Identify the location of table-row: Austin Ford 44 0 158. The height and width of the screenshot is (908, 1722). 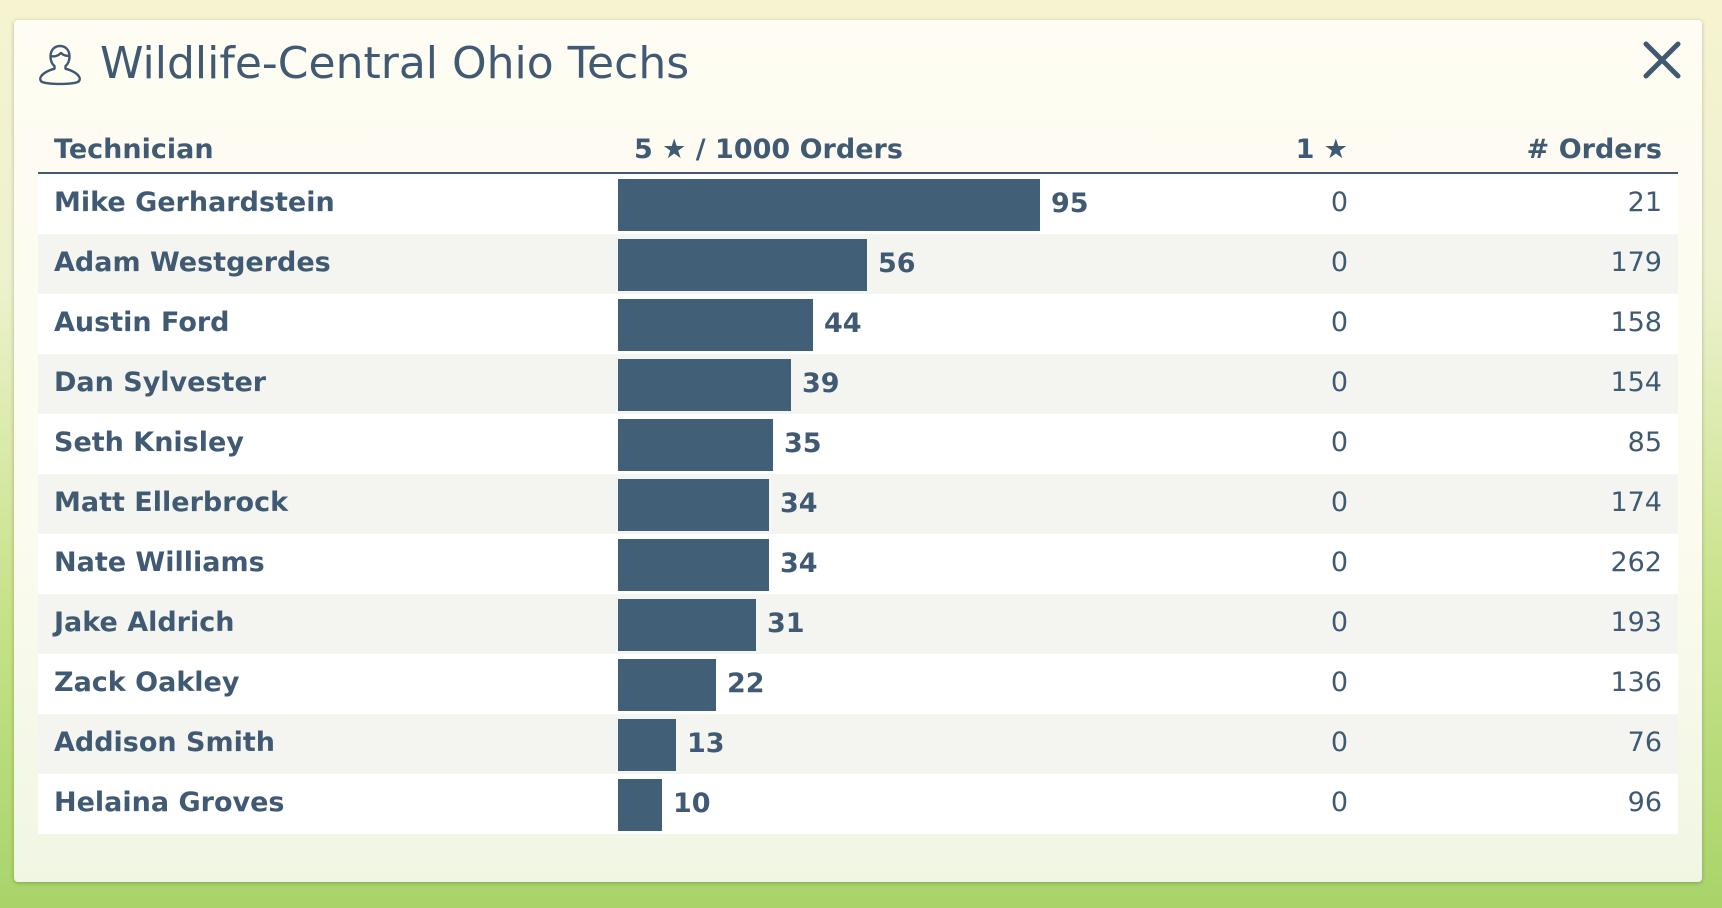
(858, 324).